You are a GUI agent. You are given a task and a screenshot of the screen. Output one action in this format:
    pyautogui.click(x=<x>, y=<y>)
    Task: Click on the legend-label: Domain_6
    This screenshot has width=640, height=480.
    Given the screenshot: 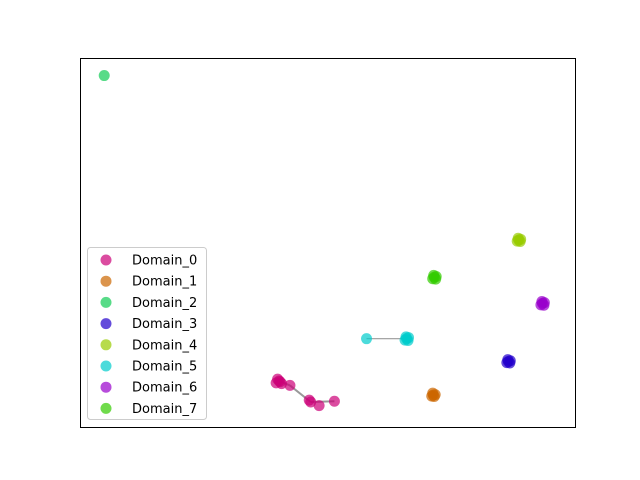 What is the action you would take?
    pyautogui.click(x=164, y=388)
    